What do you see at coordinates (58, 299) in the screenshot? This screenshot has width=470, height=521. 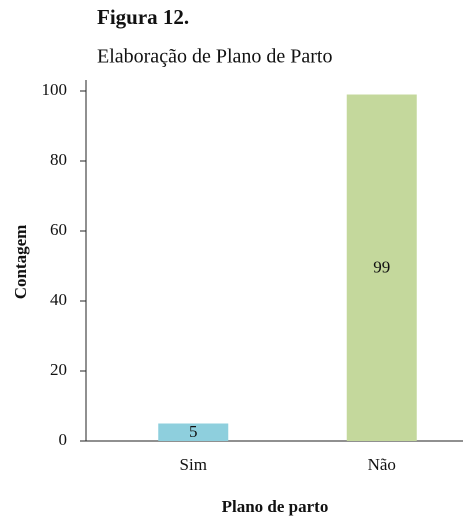 I see `y-tick-label: 40` at bounding box center [58, 299].